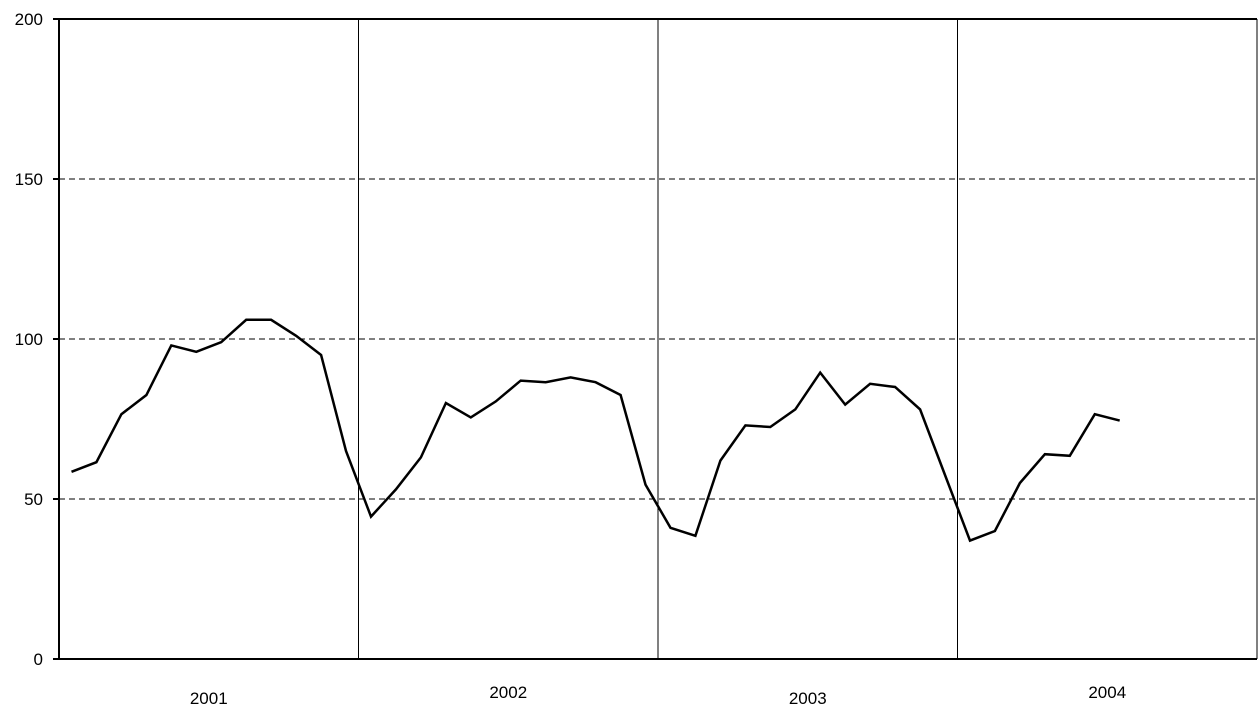 This screenshot has height=717, width=1258. Describe the element at coordinates (1107, 692) in the screenshot. I see `x-tick-label-2004: 2004` at that location.